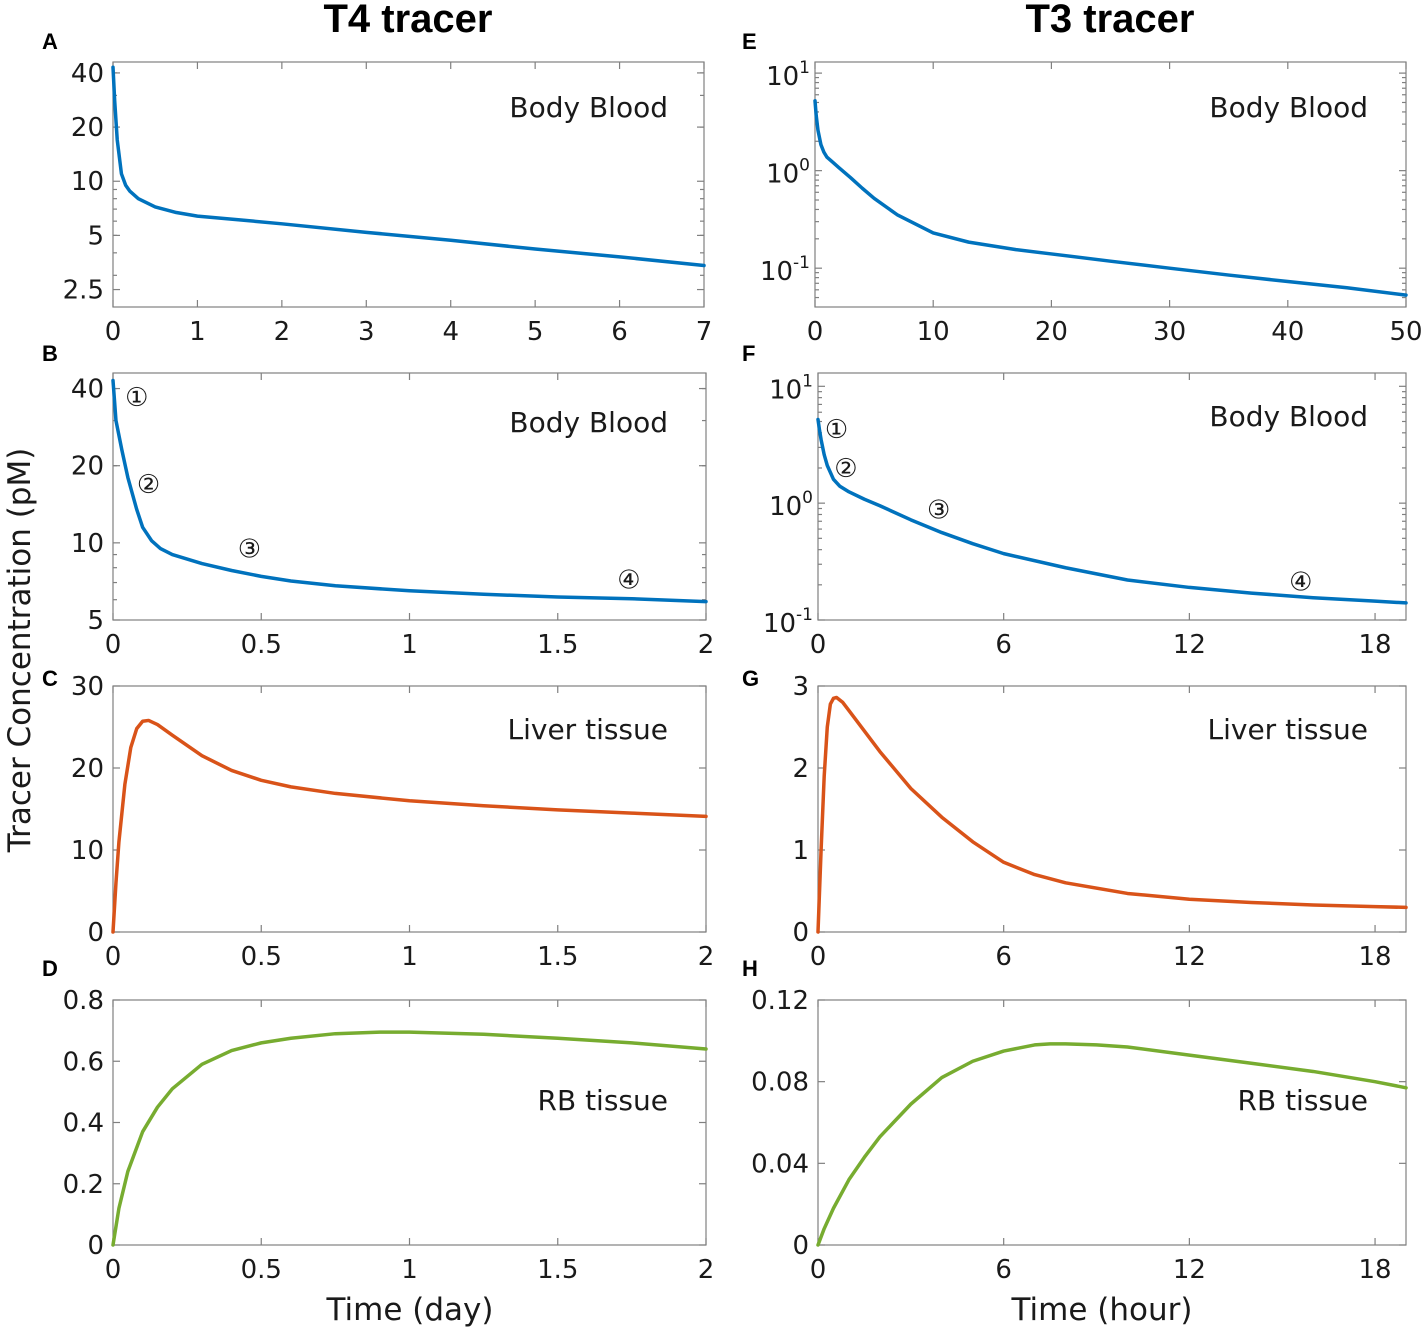 This screenshot has height=1332, width=1423. I want to click on y-tick-label: 1, so click(800, 851).